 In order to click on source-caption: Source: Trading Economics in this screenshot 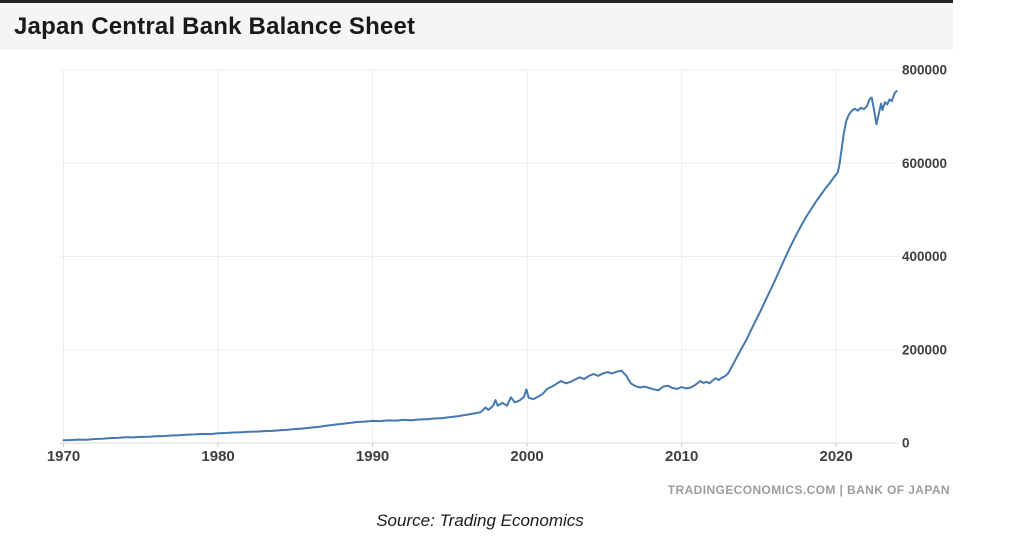, I will do `click(480, 520)`.